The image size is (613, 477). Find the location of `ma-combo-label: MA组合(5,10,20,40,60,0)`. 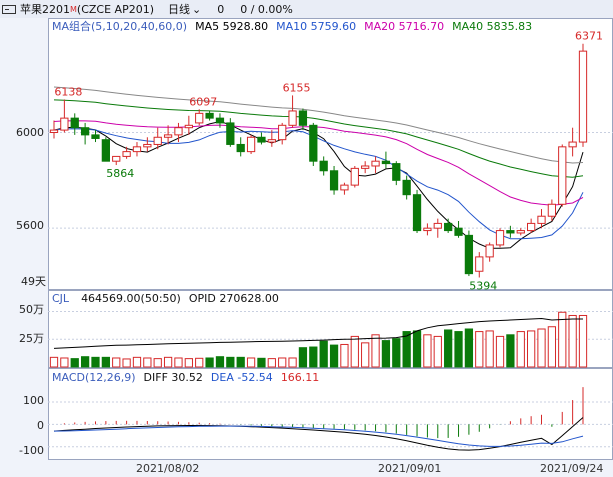

ma-combo-label: MA组合(5,10,20,40,60,0) is located at coordinates (120, 26).